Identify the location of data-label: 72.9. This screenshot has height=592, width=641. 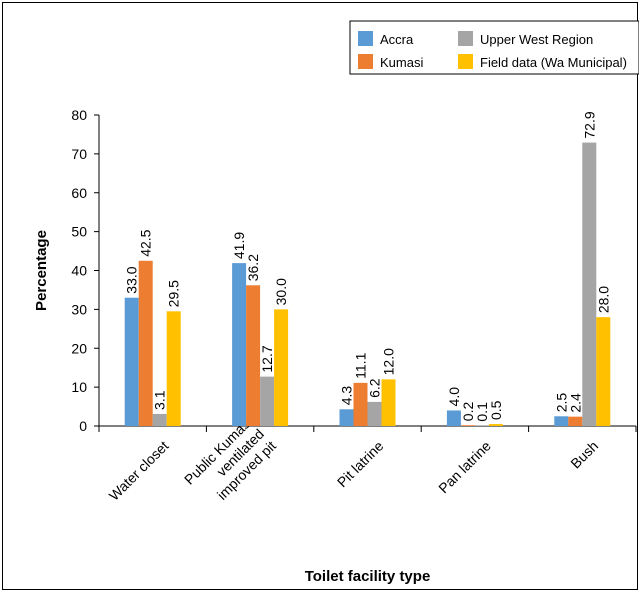
(589, 124).